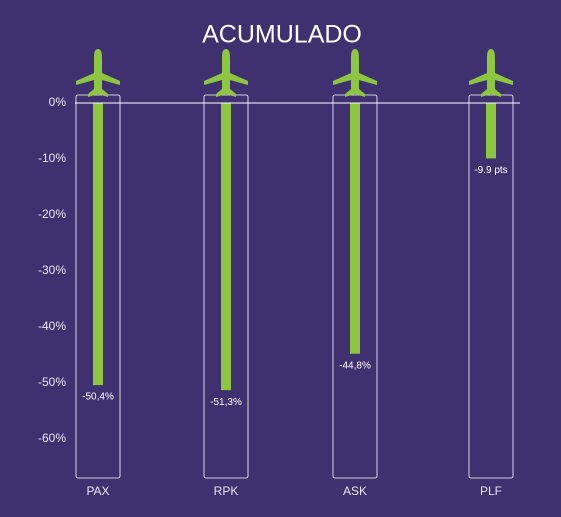 The height and width of the screenshot is (517, 561). What do you see at coordinates (226, 402) in the screenshot?
I see `value-label: -51,3%` at bounding box center [226, 402].